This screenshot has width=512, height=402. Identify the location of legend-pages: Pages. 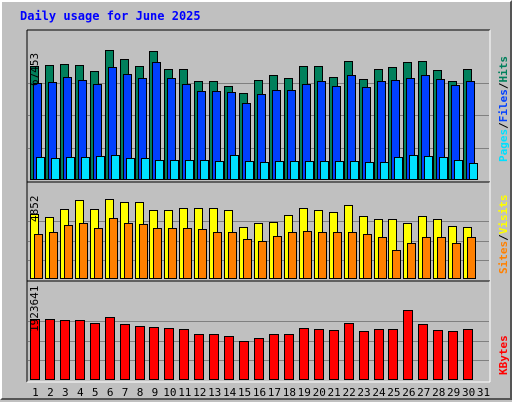
(503, 145).